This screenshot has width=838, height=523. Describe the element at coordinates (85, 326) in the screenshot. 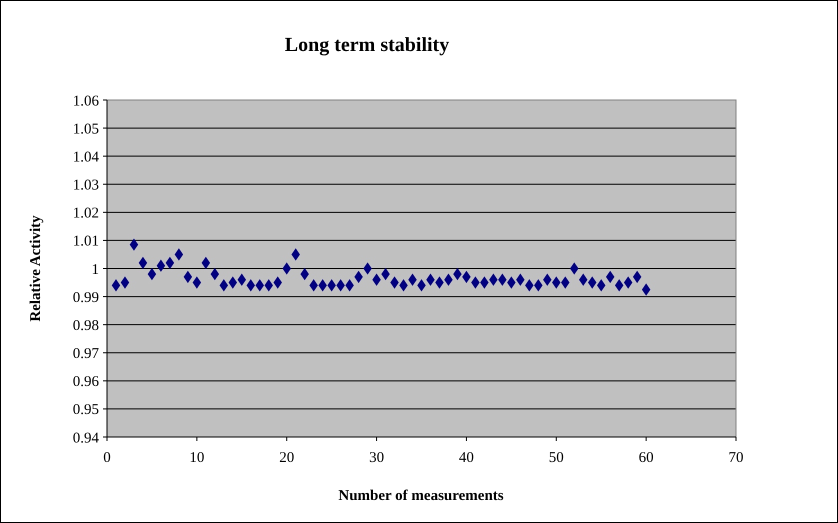

I see `y-tick-label: 0.98` at that location.